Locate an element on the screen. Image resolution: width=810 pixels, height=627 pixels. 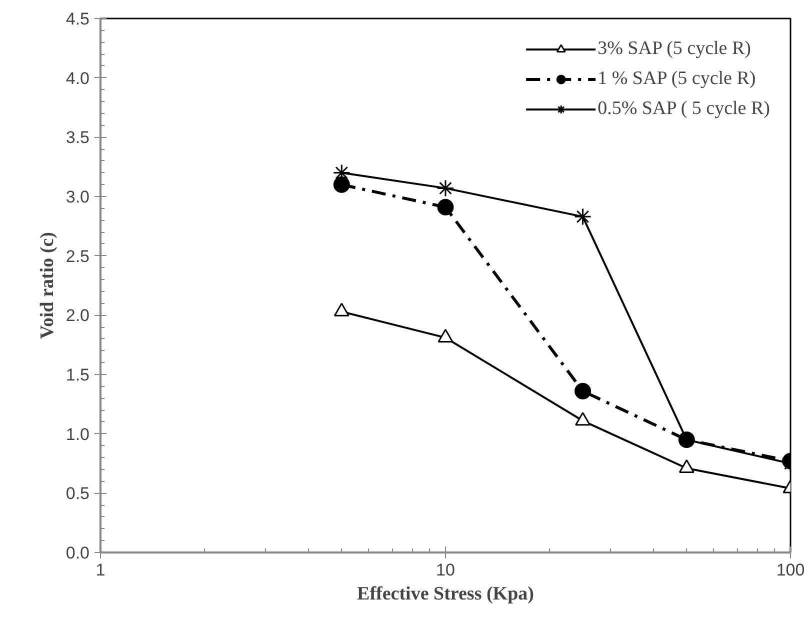
y-tick-label: 1.5 is located at coordinates (78, 375).